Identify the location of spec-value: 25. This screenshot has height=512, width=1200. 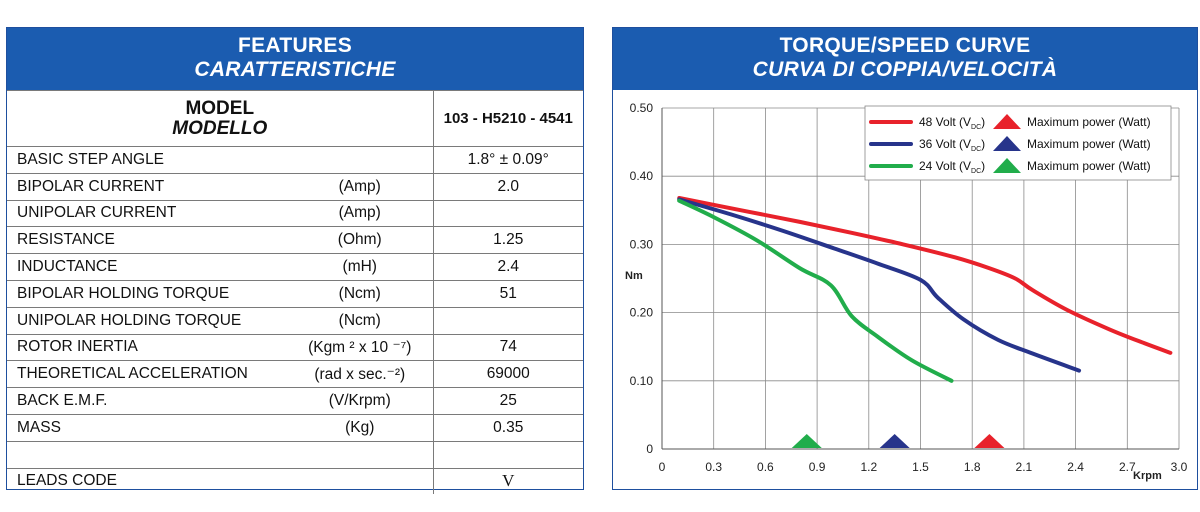
(507, 401).